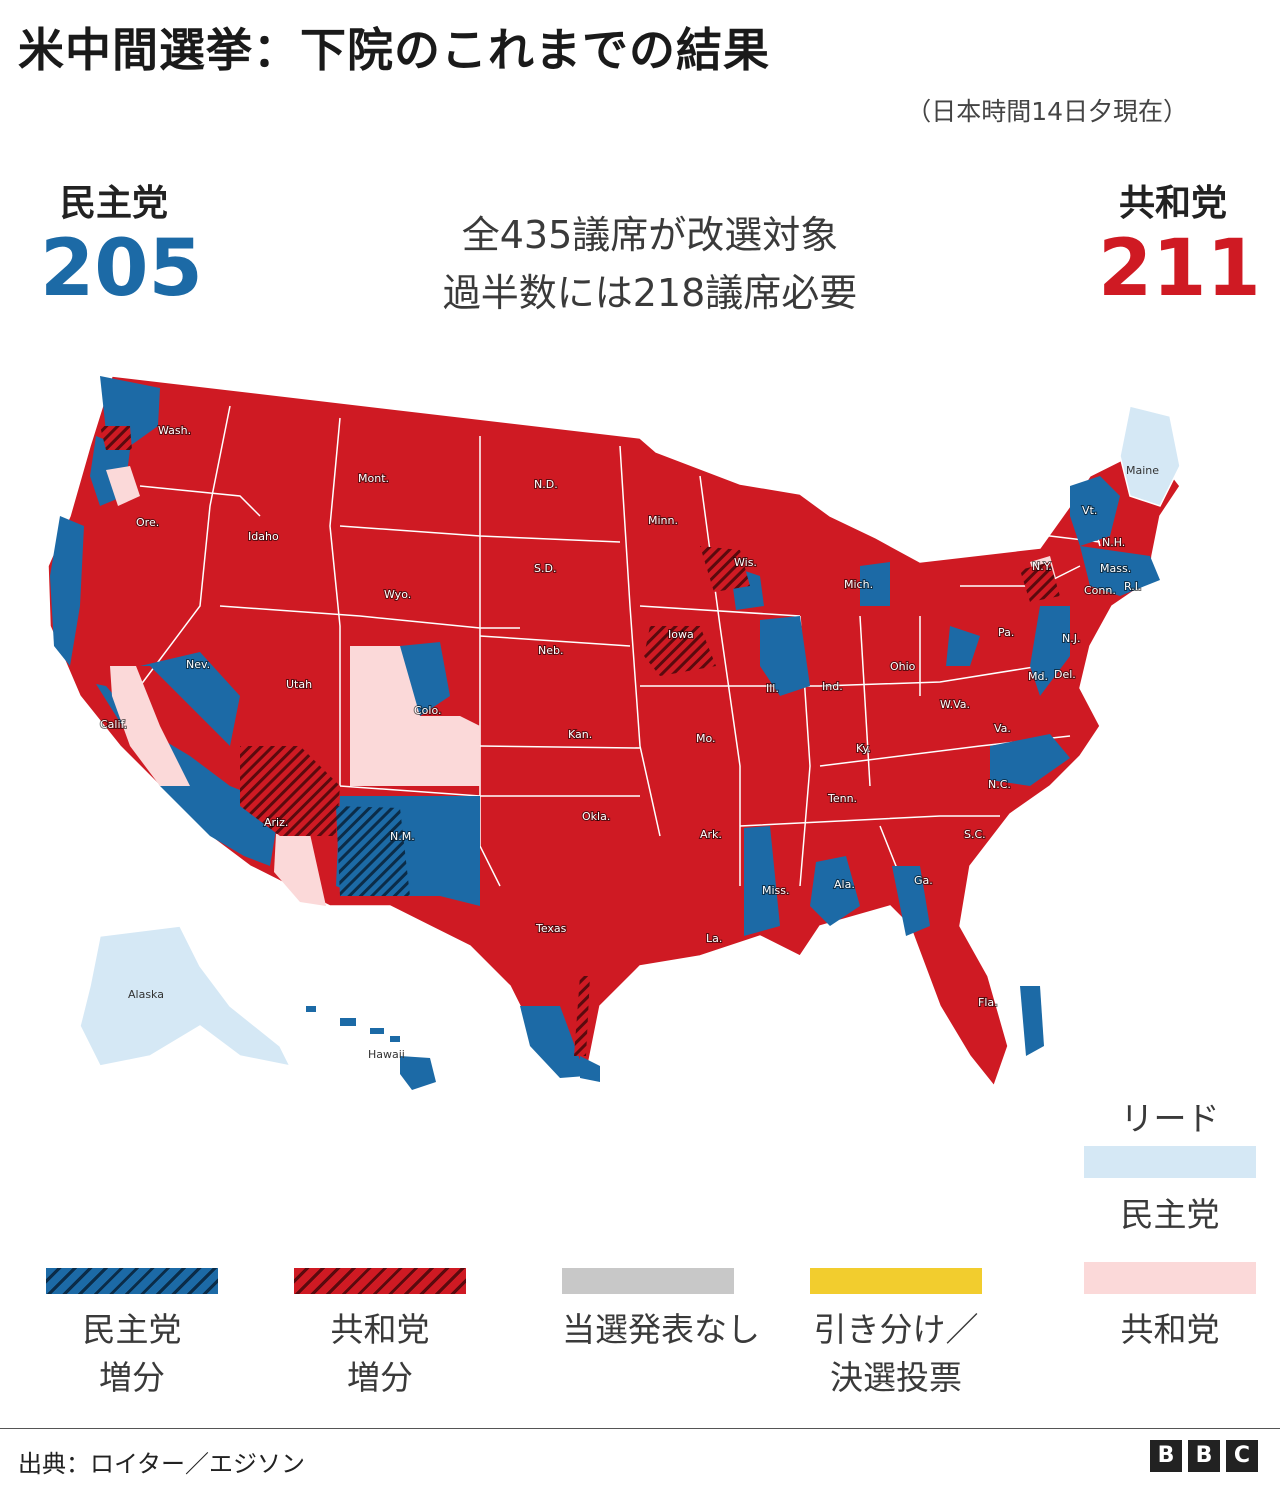  I want to click on label-ohio: Ohio, so click(903, 666).